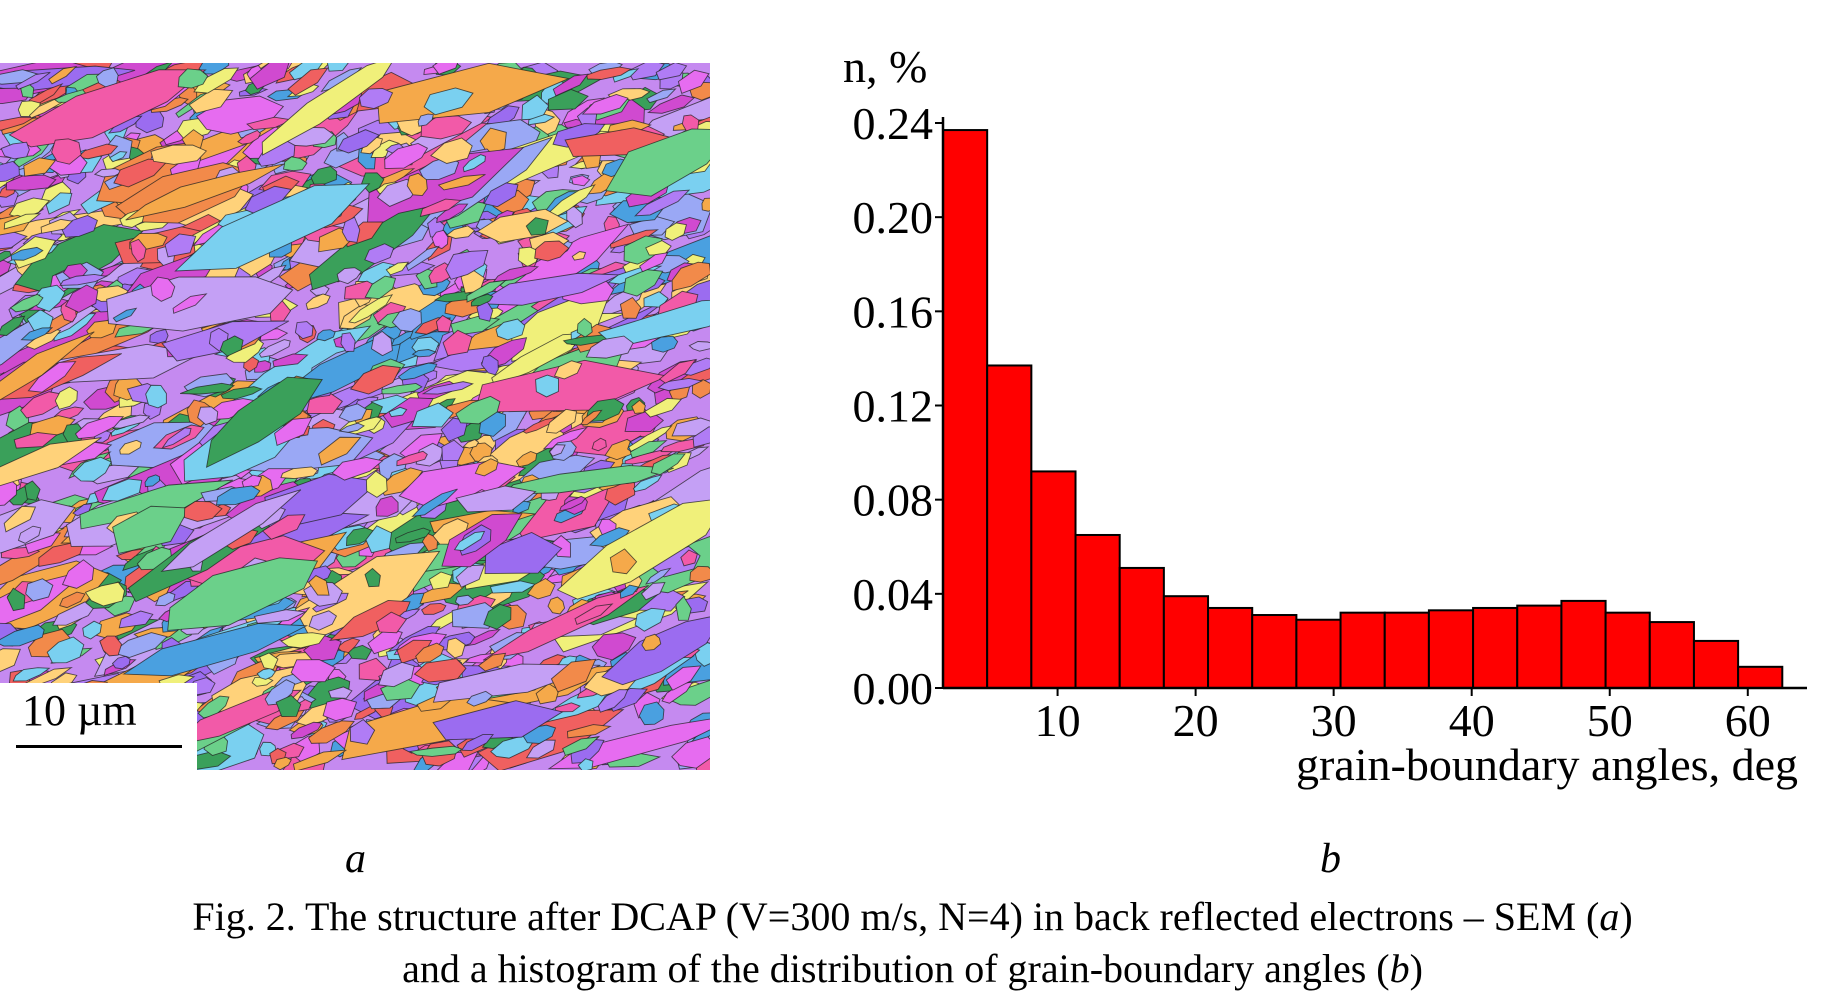 Image resolution: width=1825 pixels, height=1000 pixels. What do you see at coordinates (1609, 916) in the screenshot?
I see `caption-line-1-italic: a` at bounding box center [1609, 916].